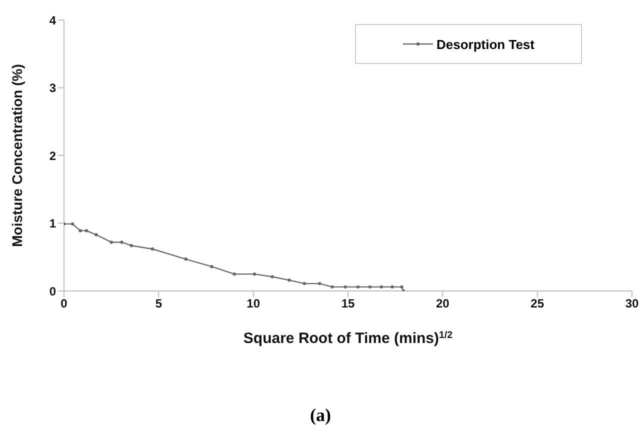 This screenshot has height=439, width=641. I want to click on x-tick-label: 20, so click(443, 303).